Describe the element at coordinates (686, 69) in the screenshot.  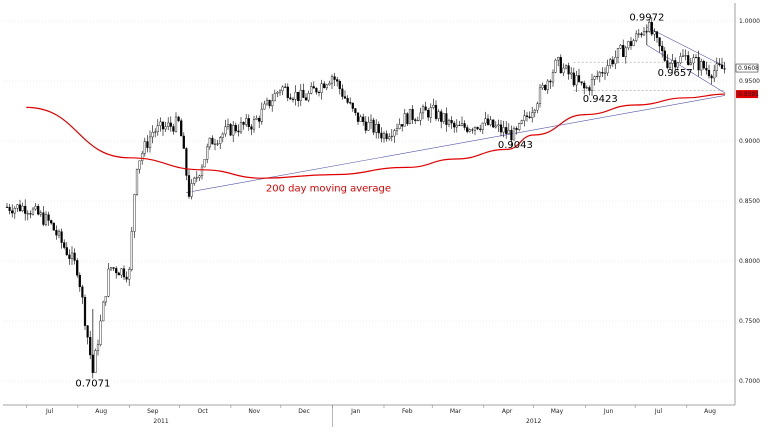
I see `trendline` at that location.